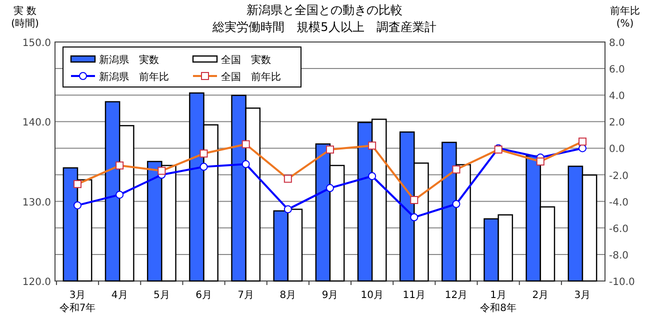 The height and width of the screenshot is (316, 649). I want to click on y2-tick-label: -10.0, so click(622, 282).